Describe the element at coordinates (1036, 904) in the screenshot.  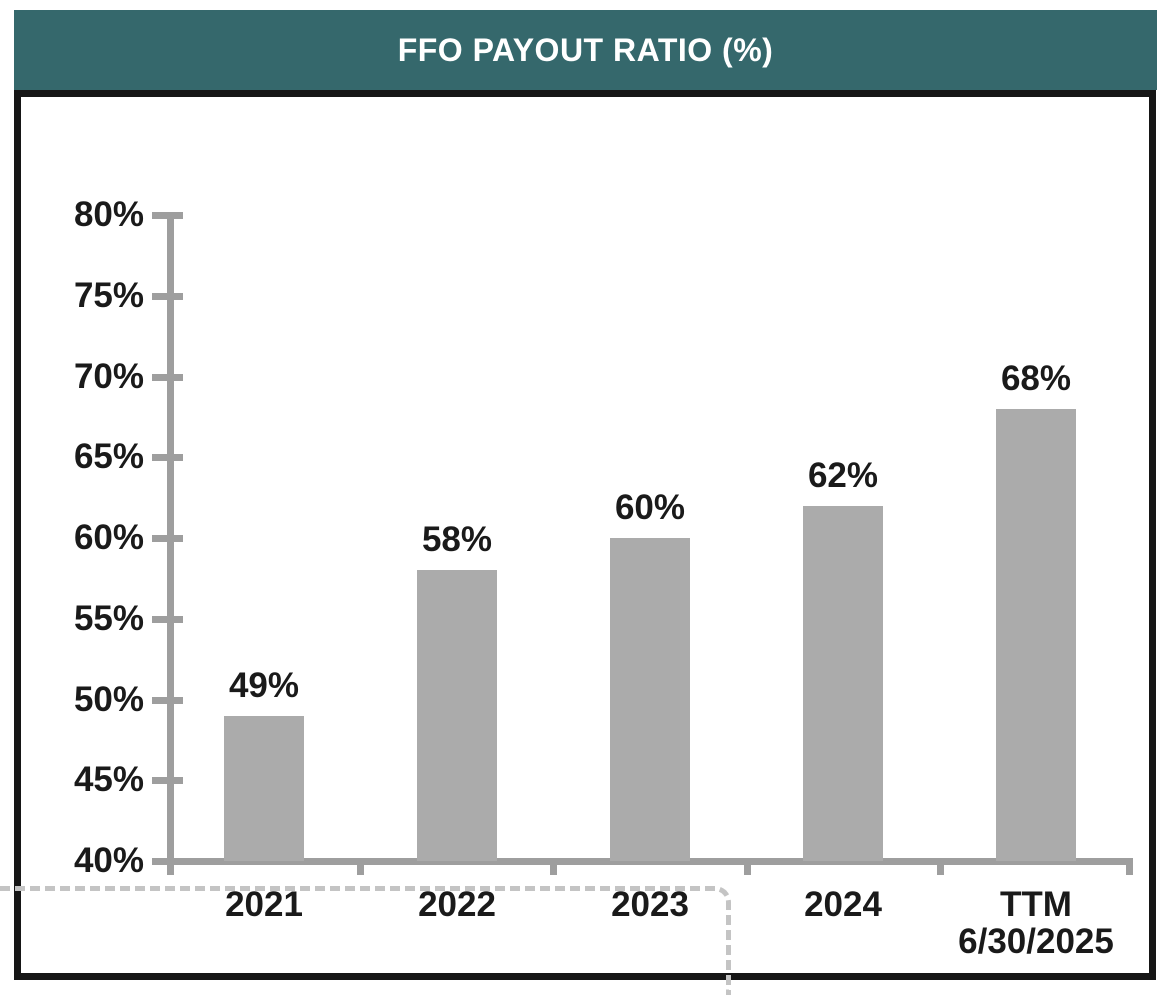
I see `x-category-label-line: TTM` at that location.